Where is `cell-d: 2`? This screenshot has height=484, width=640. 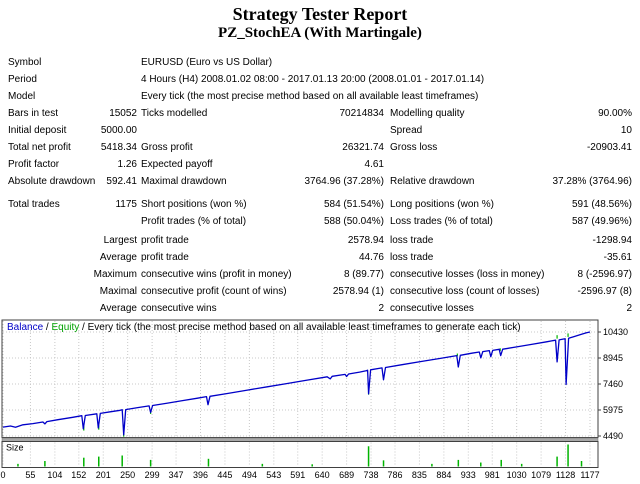
cell-d: 2 is located at coordinates (381, 308).